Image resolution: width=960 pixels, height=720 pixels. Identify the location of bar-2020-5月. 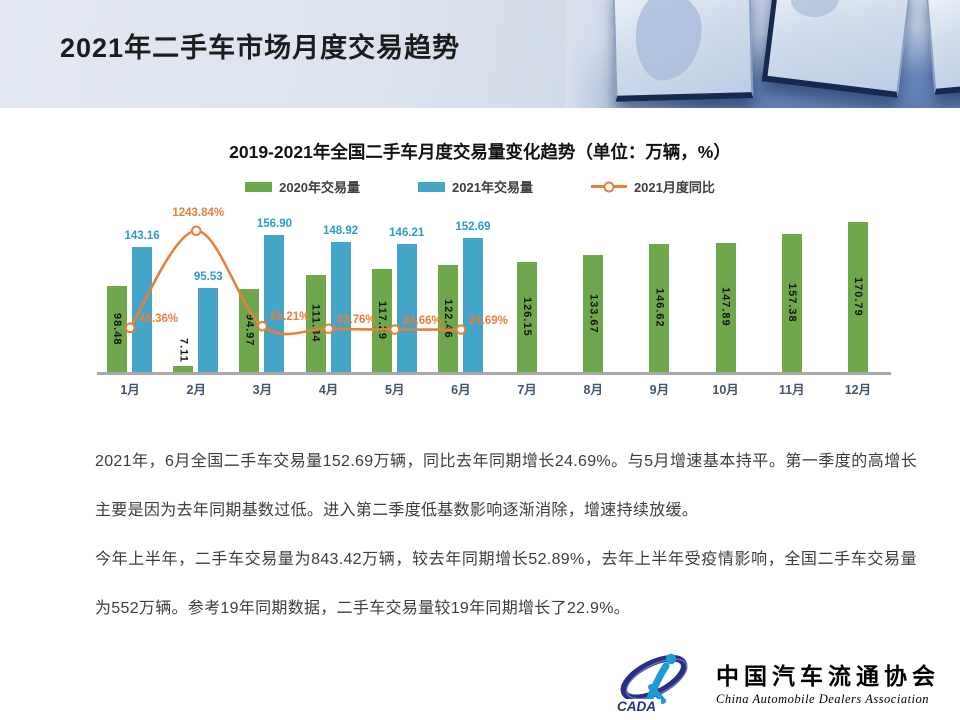
(381, 320).